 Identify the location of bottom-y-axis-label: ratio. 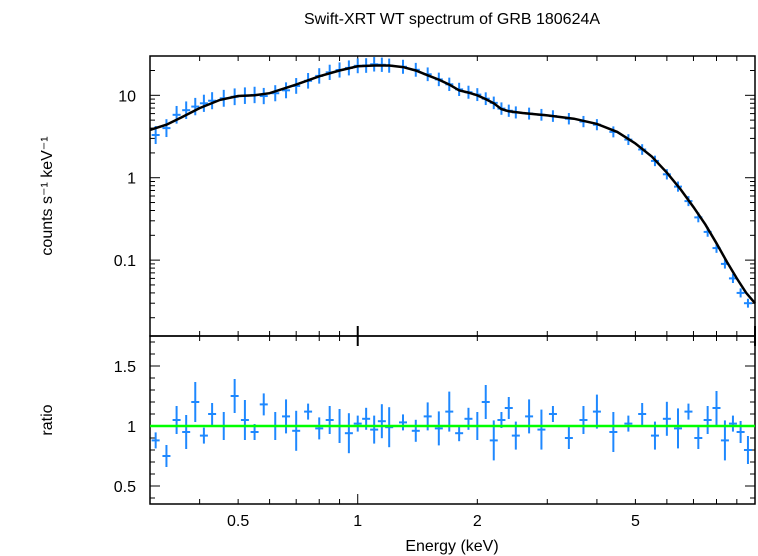
(47, 419).